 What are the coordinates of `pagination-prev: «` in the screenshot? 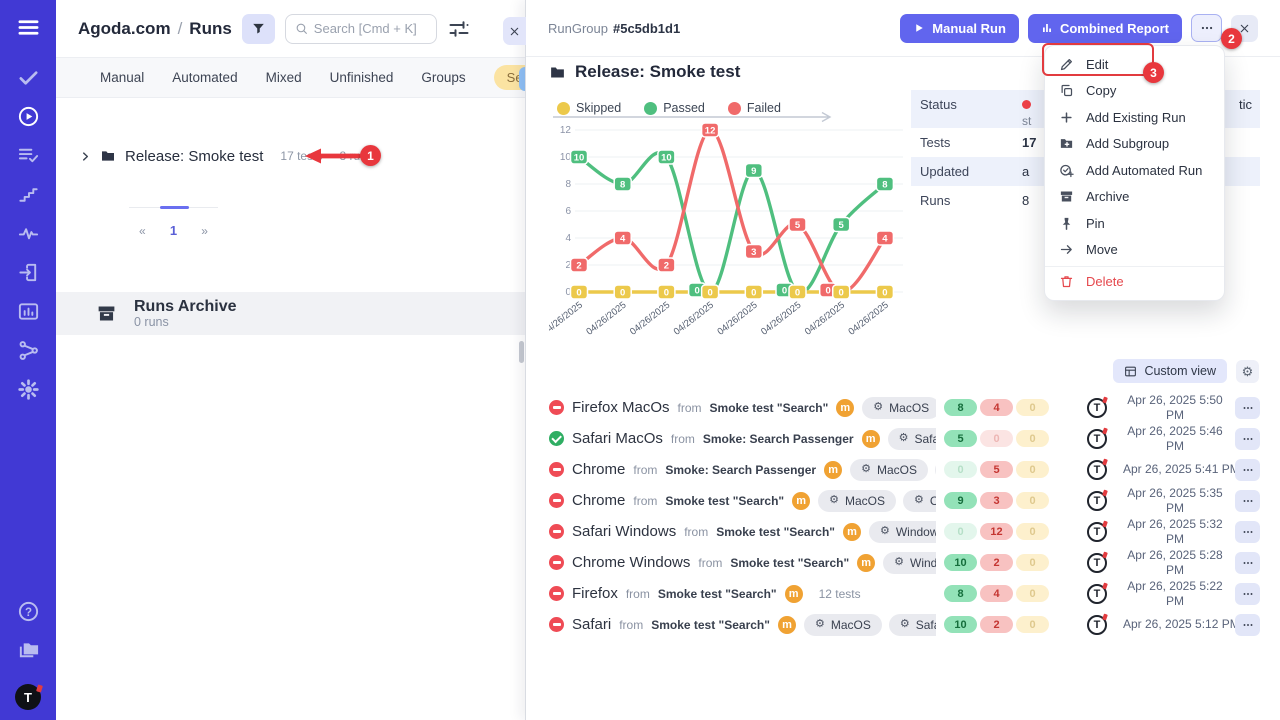 It's located at (142, 230).